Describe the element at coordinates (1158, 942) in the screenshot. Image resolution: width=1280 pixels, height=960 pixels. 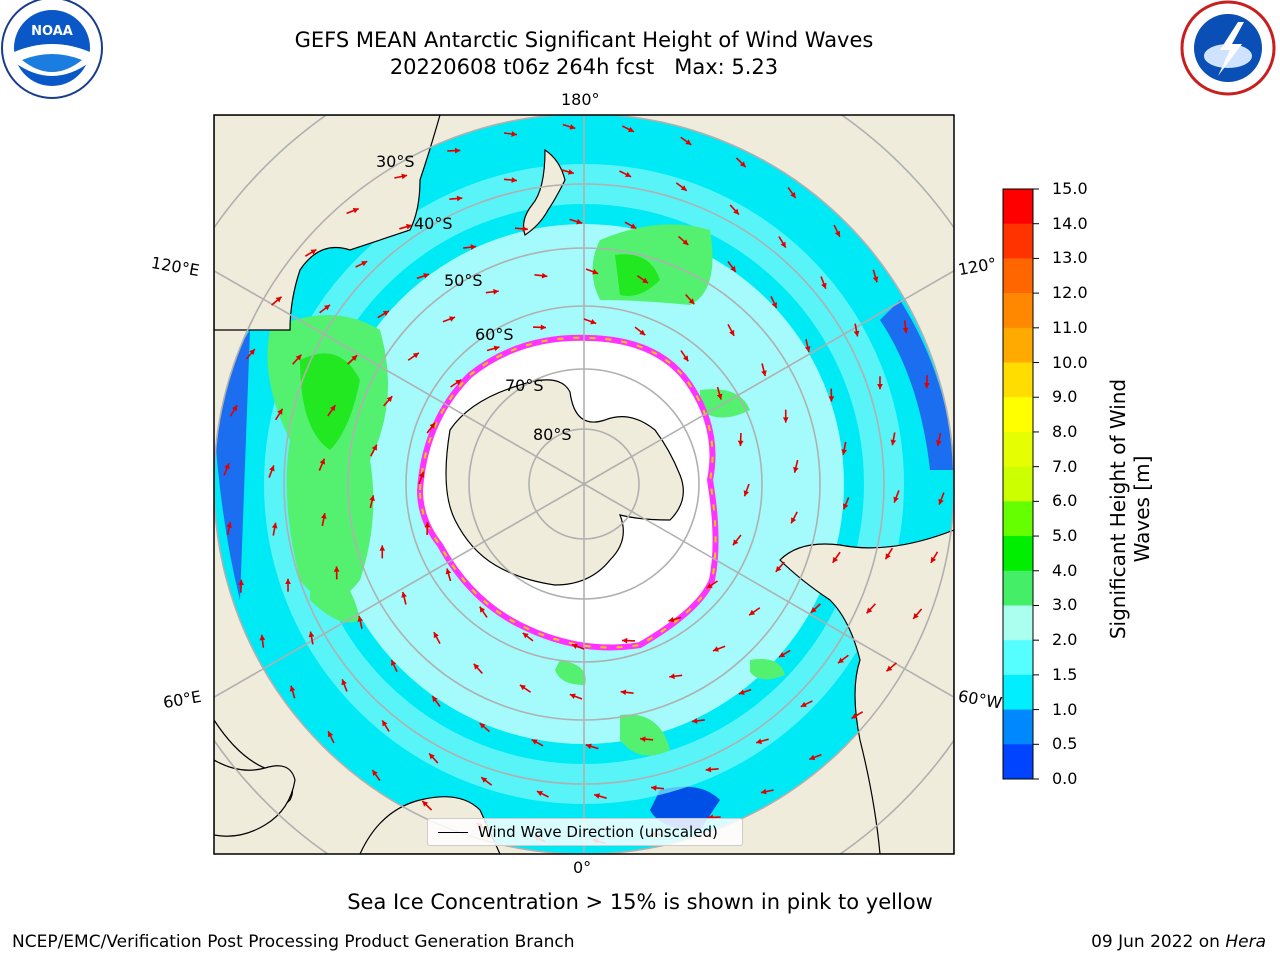
I see `generation-date-text: 09 Jun 2022 on` at that location.